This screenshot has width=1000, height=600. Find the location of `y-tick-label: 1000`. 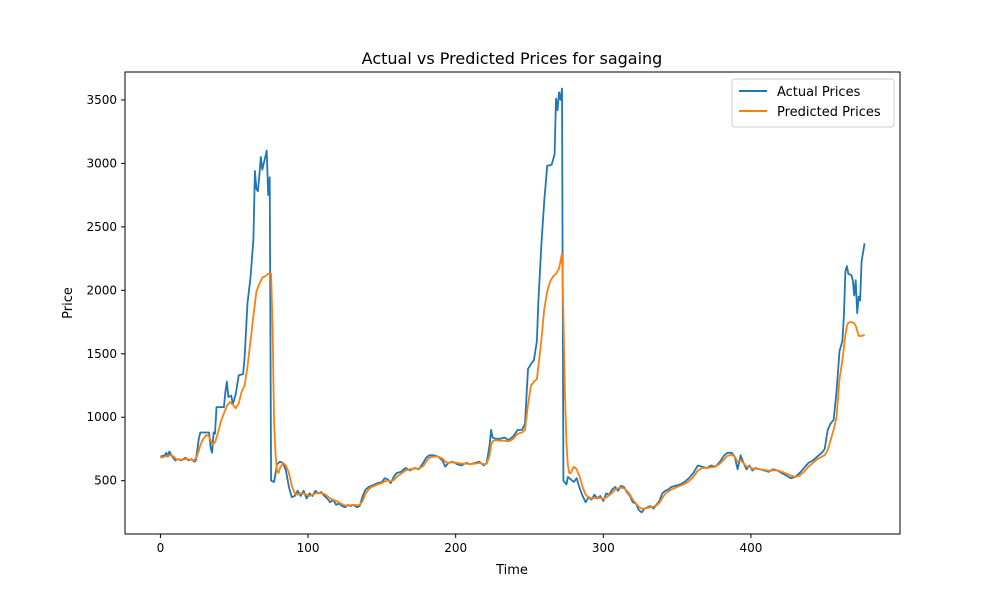

y-tick-label: 1000 is located at coordinates (101, 417).